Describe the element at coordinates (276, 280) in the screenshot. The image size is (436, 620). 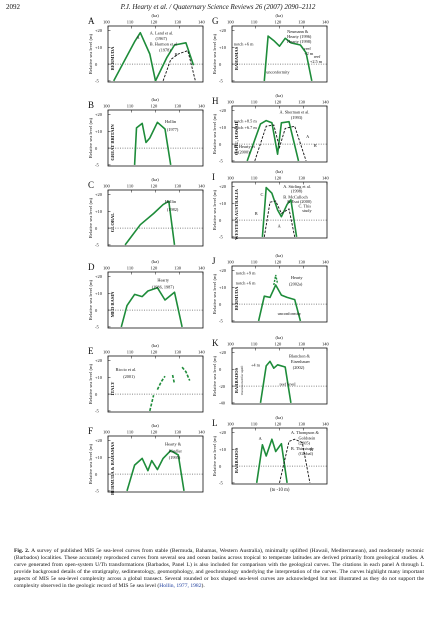
I see `notch-curve` at that location.